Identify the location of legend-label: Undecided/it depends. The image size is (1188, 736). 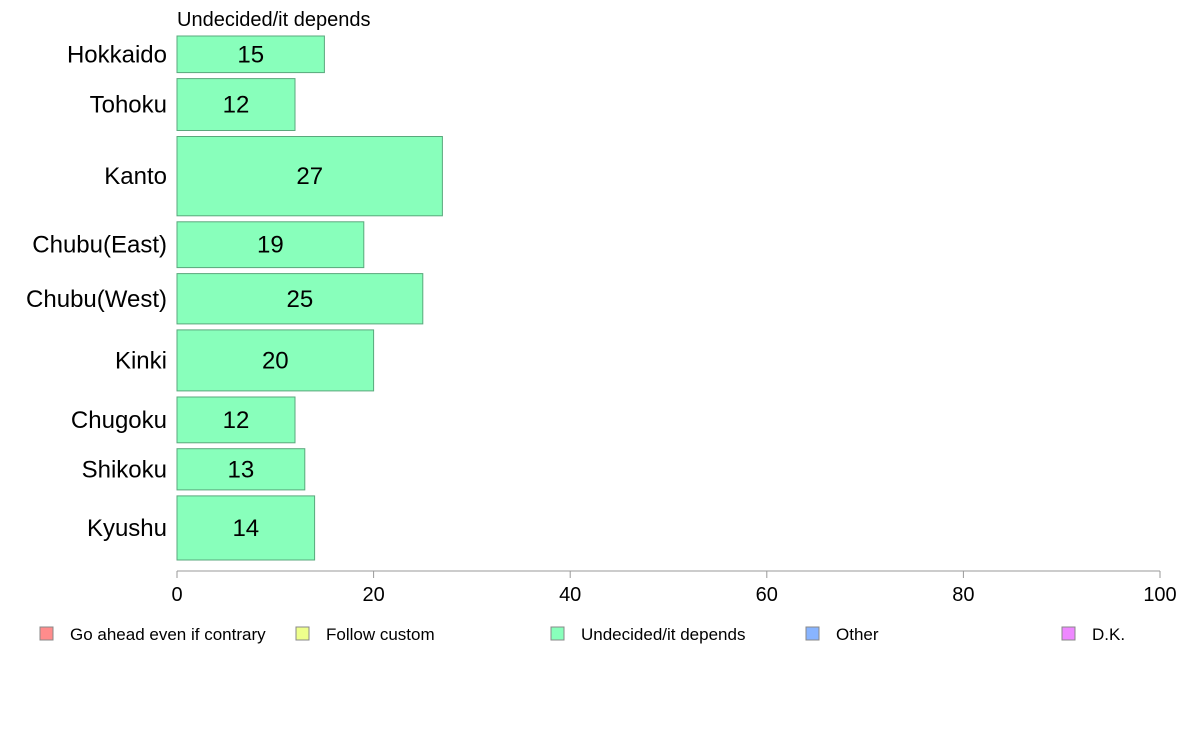
(663, 634).